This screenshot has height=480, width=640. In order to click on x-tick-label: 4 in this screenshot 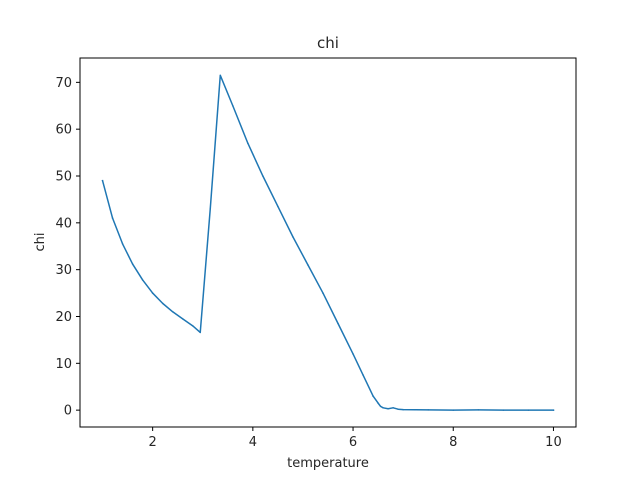, I will do `click(253, 442)`.